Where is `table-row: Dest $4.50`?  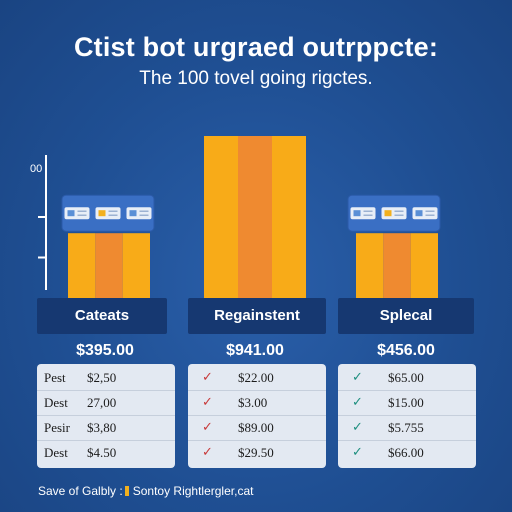
table-row: Dest $4.50 is located at coordinates (106, 453).